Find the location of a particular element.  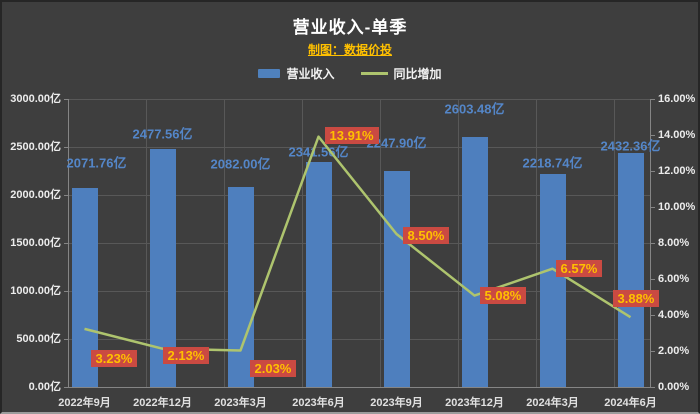

left-axis-tick-label: 1500.00亿 is located at coordinates (35, 243).